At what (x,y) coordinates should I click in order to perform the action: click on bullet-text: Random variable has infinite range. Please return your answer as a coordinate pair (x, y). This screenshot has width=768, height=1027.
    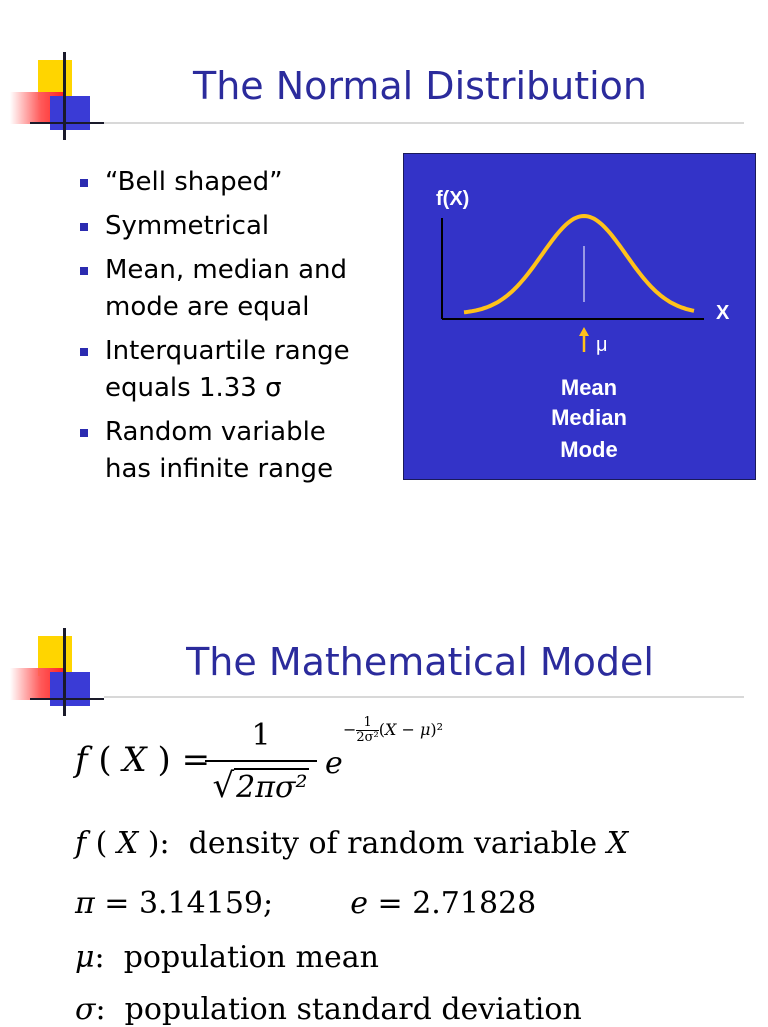
    Looking at the image, I should click on (219, 450).